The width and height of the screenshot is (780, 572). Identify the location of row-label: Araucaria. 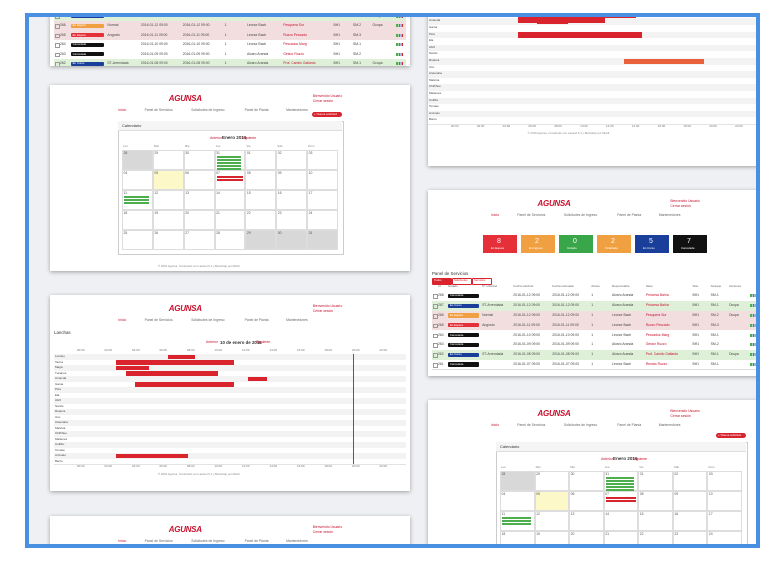
(435, 73).